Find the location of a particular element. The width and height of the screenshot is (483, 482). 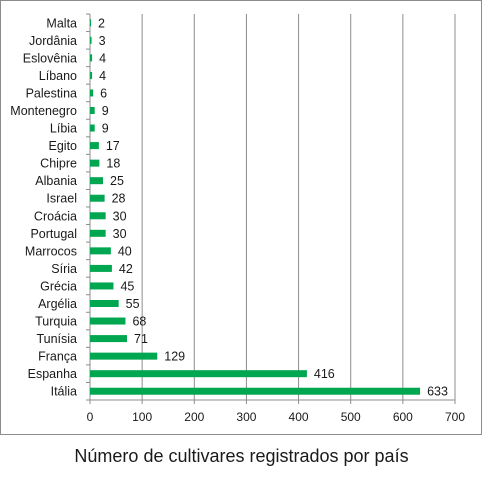

category-label: Marrocos is located at coordinates (51, 251).